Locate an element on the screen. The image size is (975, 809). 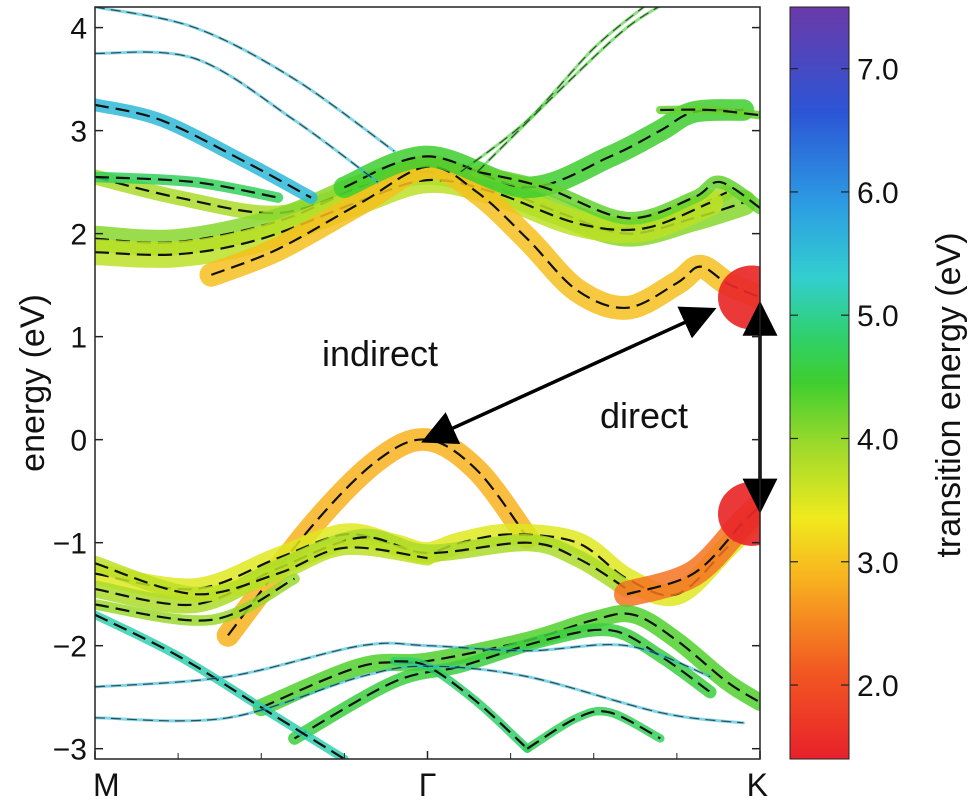
colorbar-ticks: 2.0 3.0 4.0 5.0 6.0 7.0 is located at coordinates (844, 378).